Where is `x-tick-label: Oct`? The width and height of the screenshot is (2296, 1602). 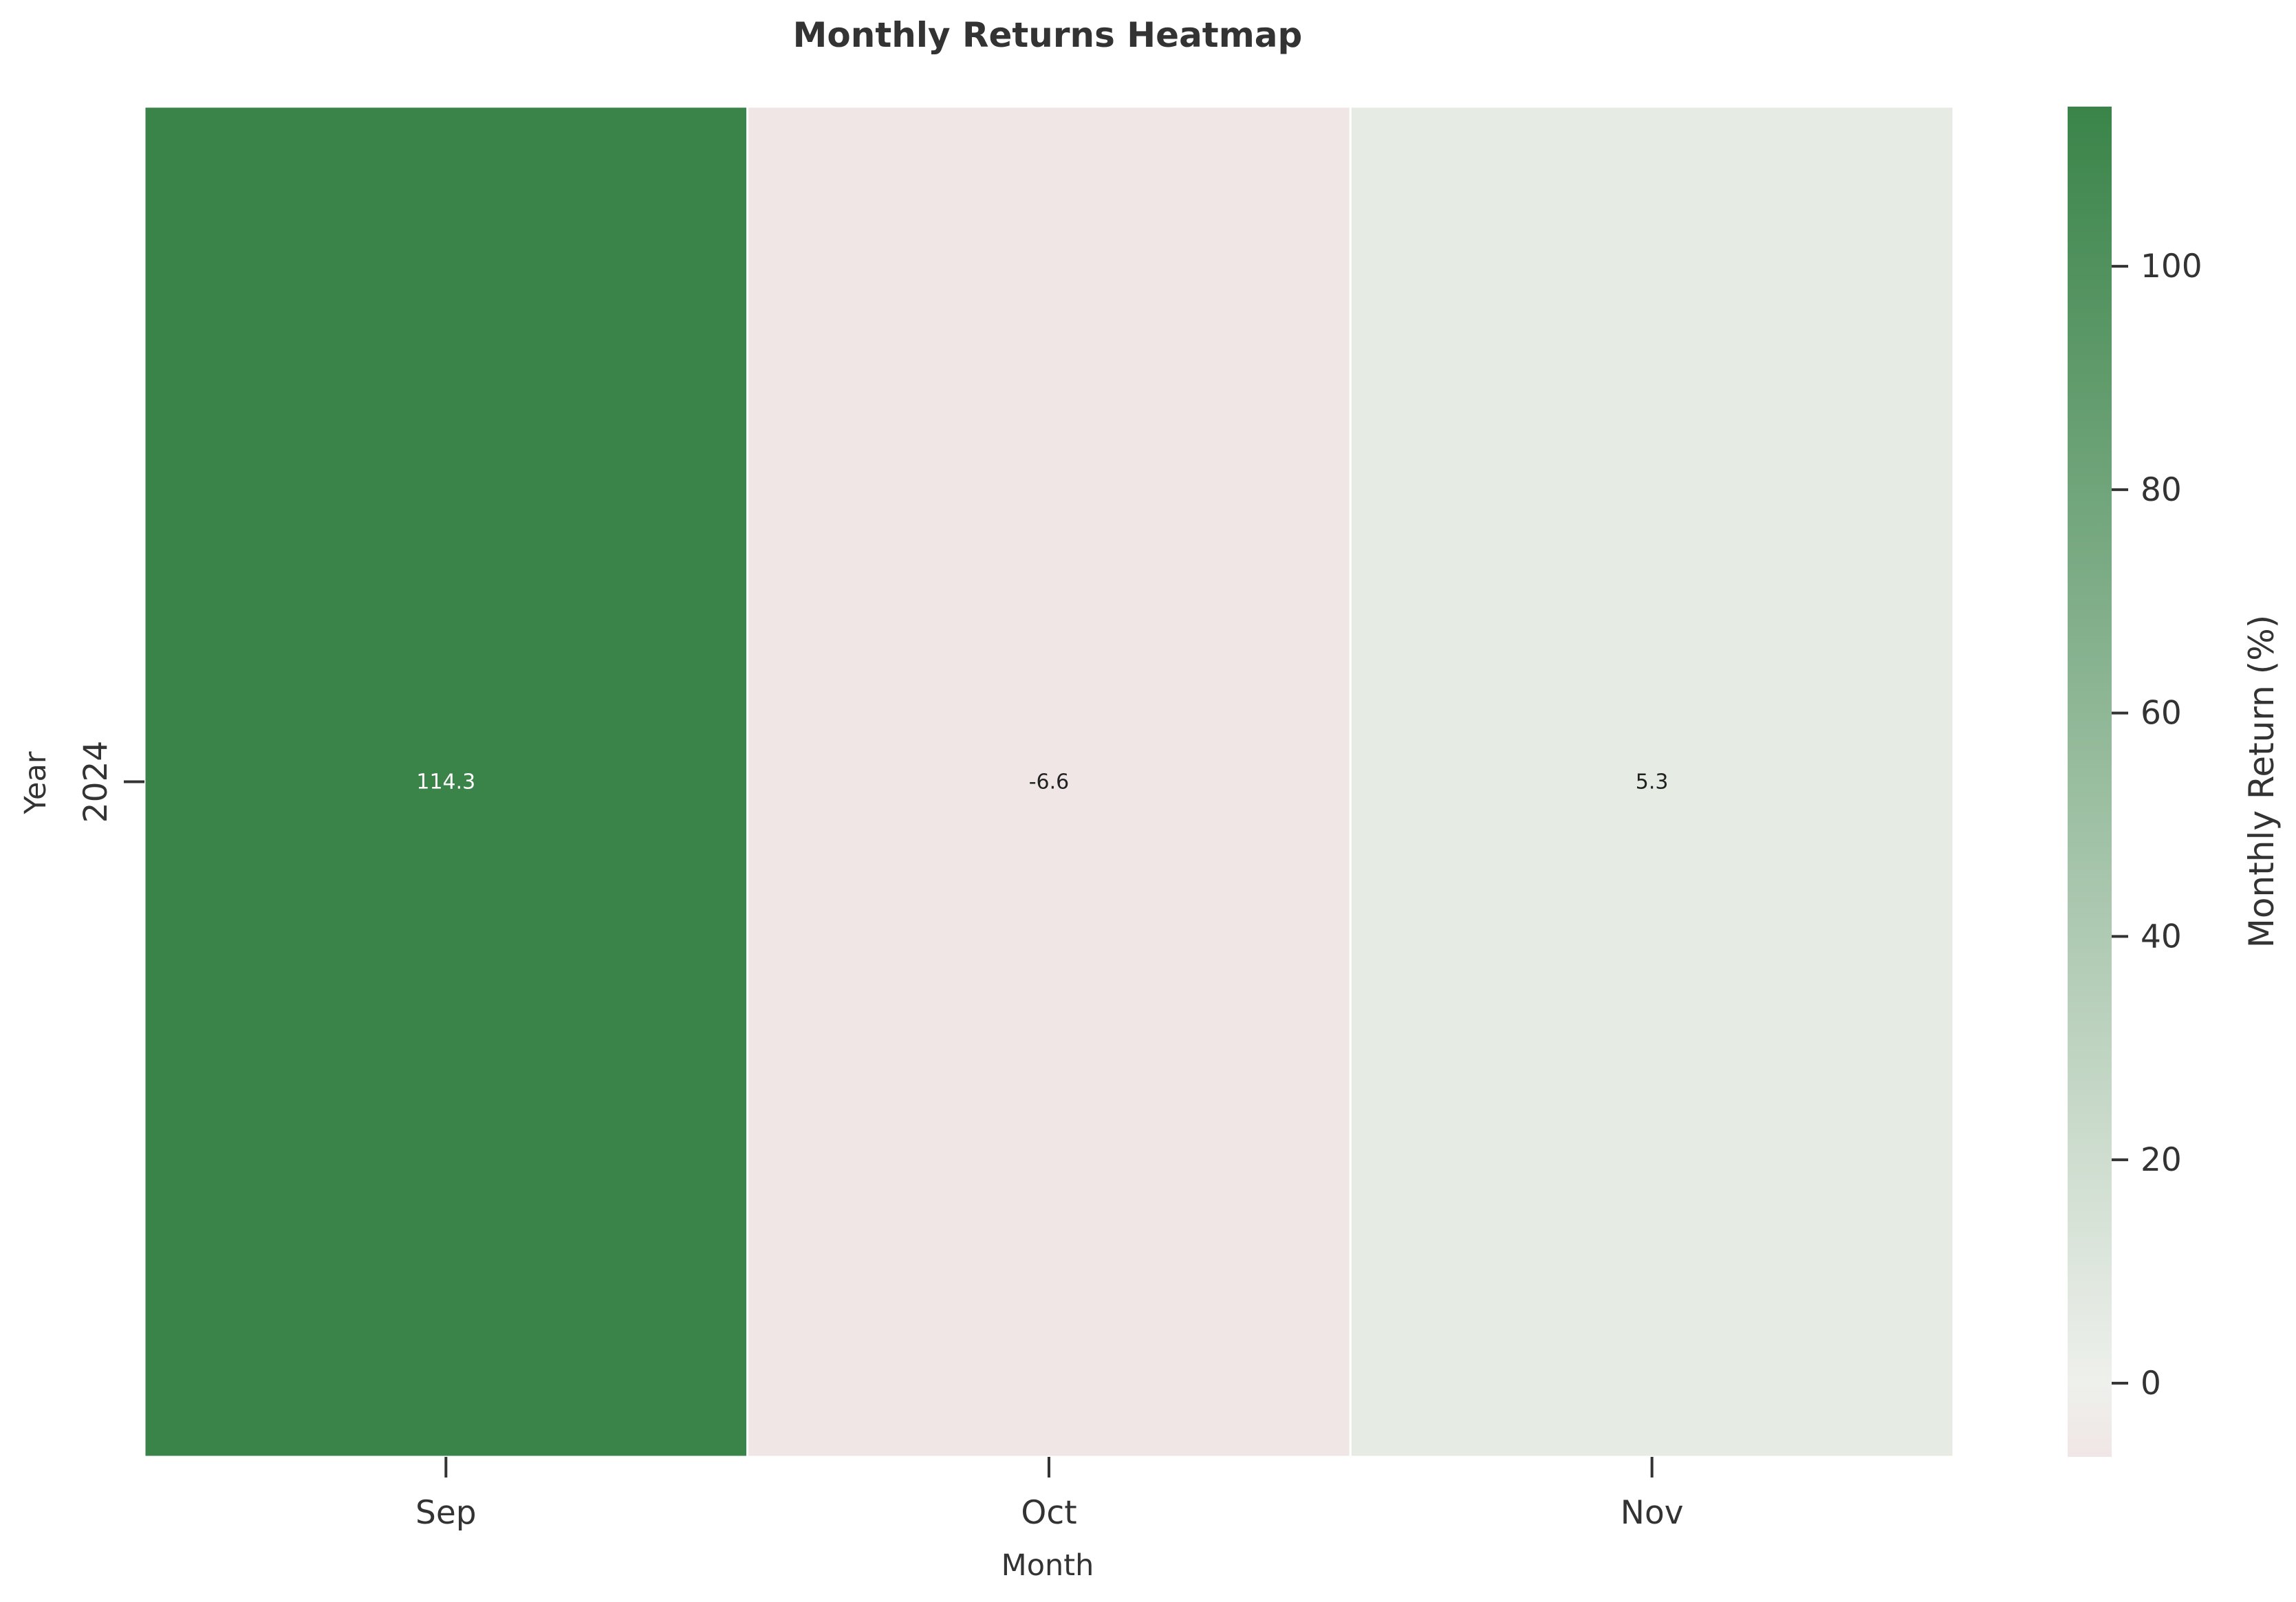 x-tick-label: Oct is located at coordinates (1048, 1513).